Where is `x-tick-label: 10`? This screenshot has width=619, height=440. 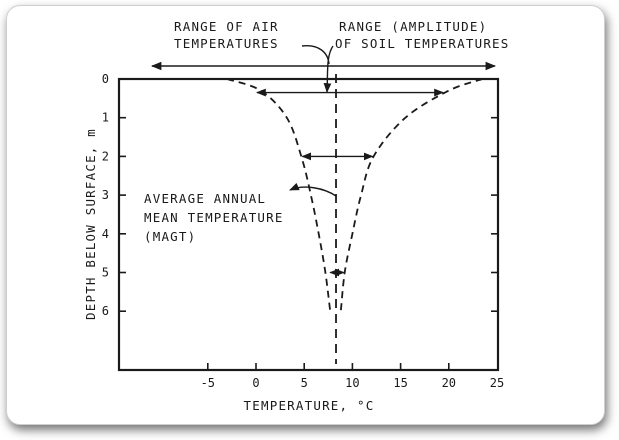
x-tick-label: 10 is located at coordinates (352, 383).